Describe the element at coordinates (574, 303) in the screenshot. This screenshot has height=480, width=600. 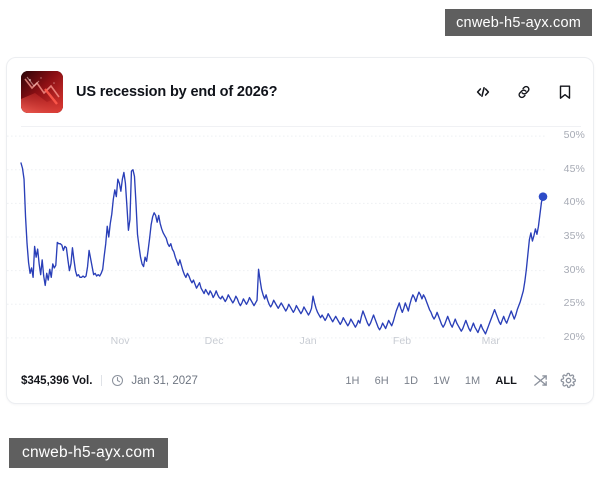
I see `y-axis-tick-label: 25%` at that location.